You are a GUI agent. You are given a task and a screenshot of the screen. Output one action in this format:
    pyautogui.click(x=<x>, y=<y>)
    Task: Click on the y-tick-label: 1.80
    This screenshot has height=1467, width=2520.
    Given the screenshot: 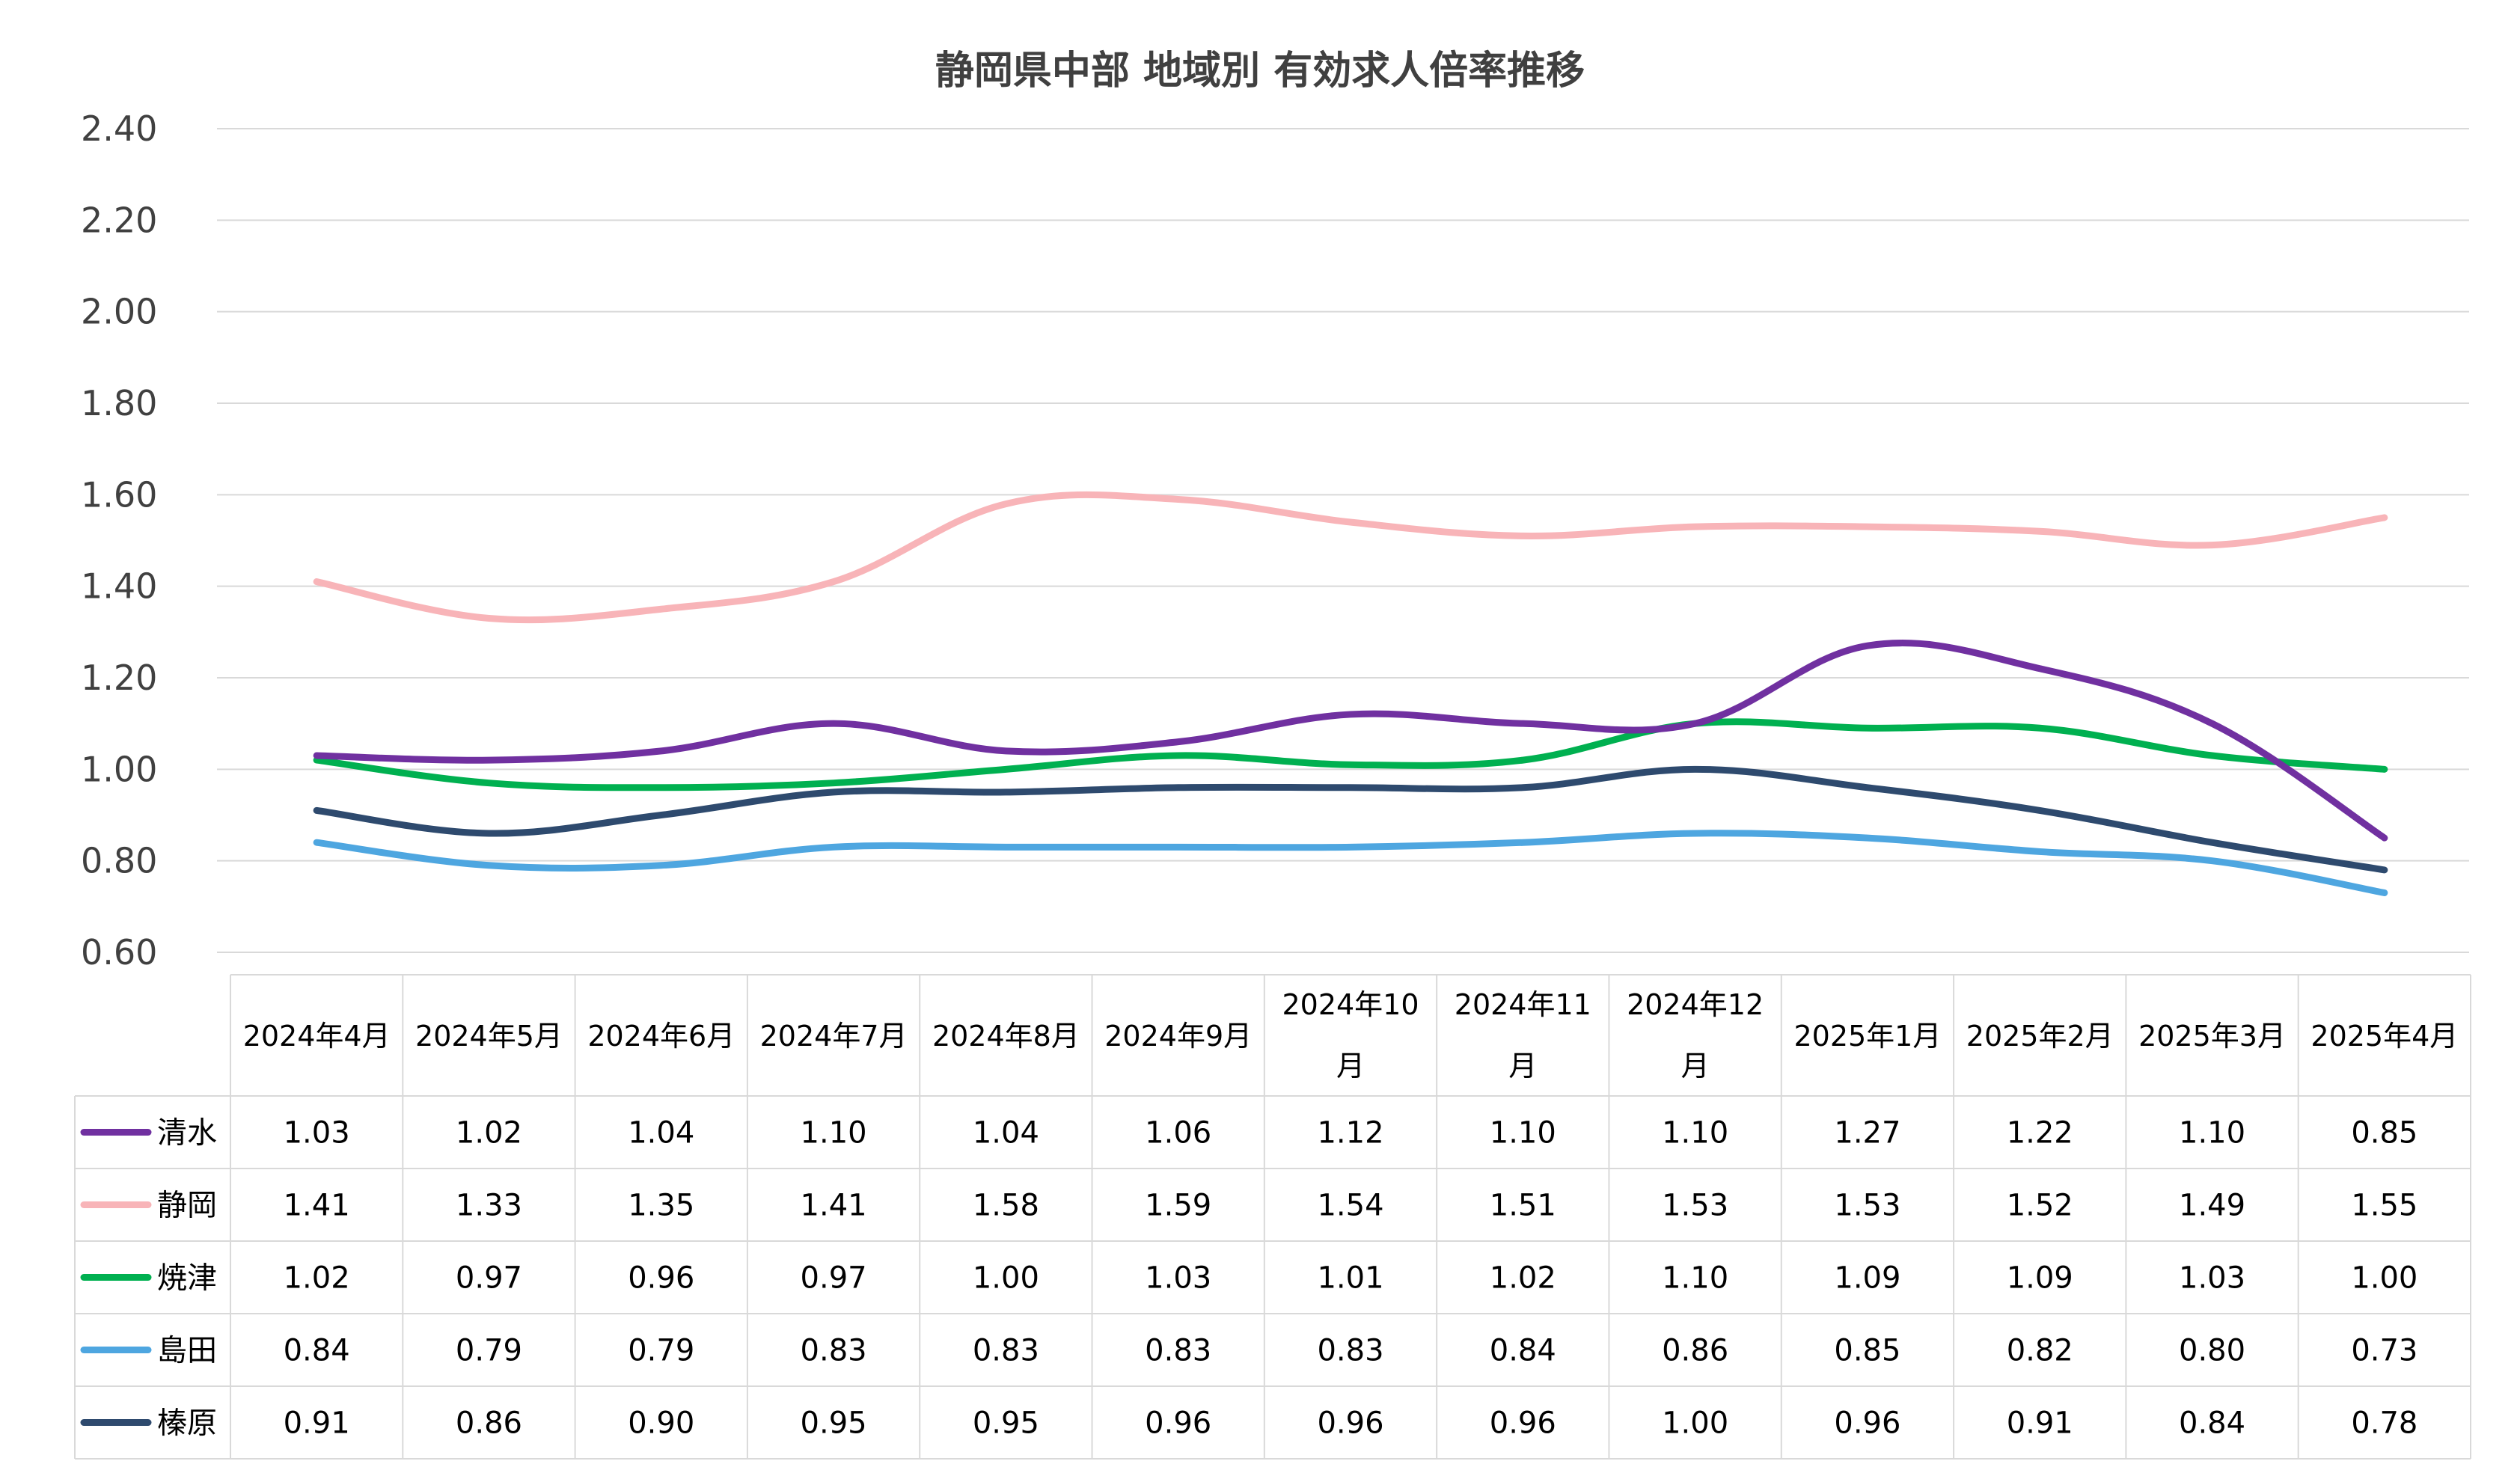 What is the action you would take?
    pyautogui.click(x=119, y=403)
    